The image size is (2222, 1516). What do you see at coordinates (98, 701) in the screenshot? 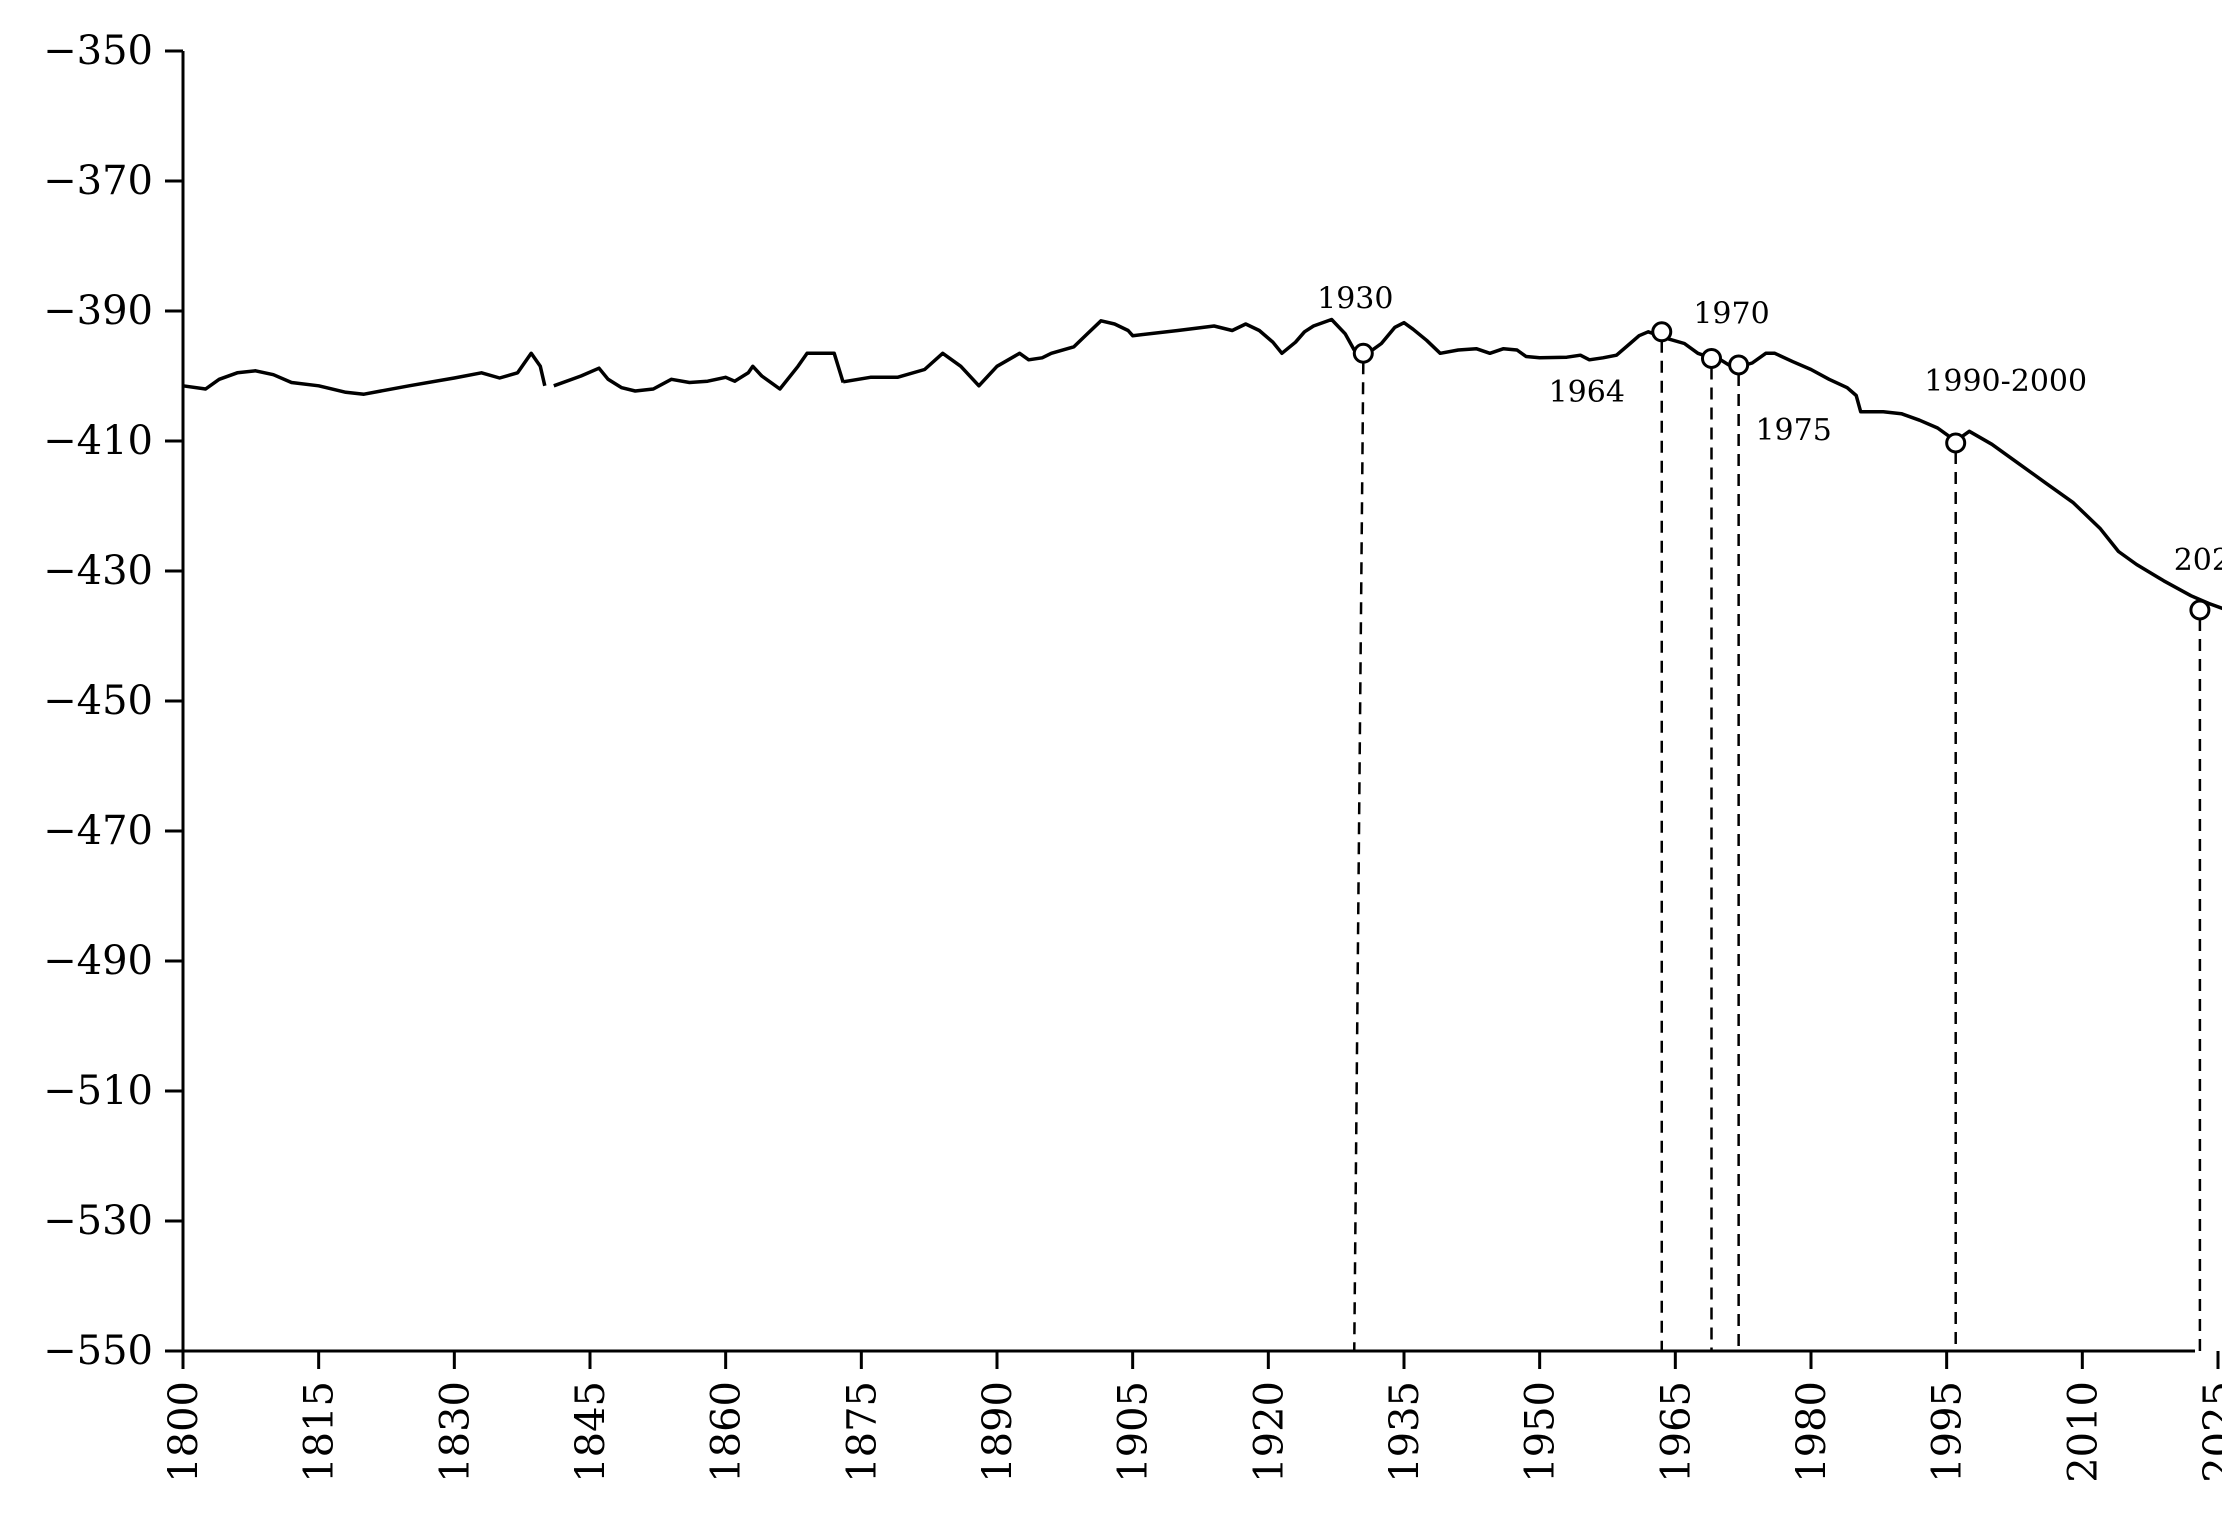
I see `y-tick-label: −450` at bounding box center [98, 701].